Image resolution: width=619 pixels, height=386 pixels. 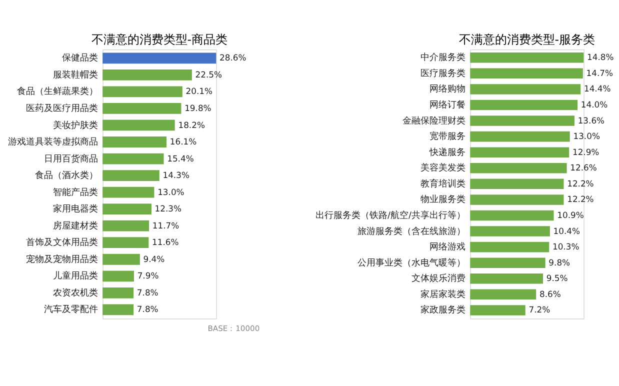 What do you see at coordinates (597, 89) in the screenshot?
I see `data-label: 14.4%` at bounding box center [597, 89].